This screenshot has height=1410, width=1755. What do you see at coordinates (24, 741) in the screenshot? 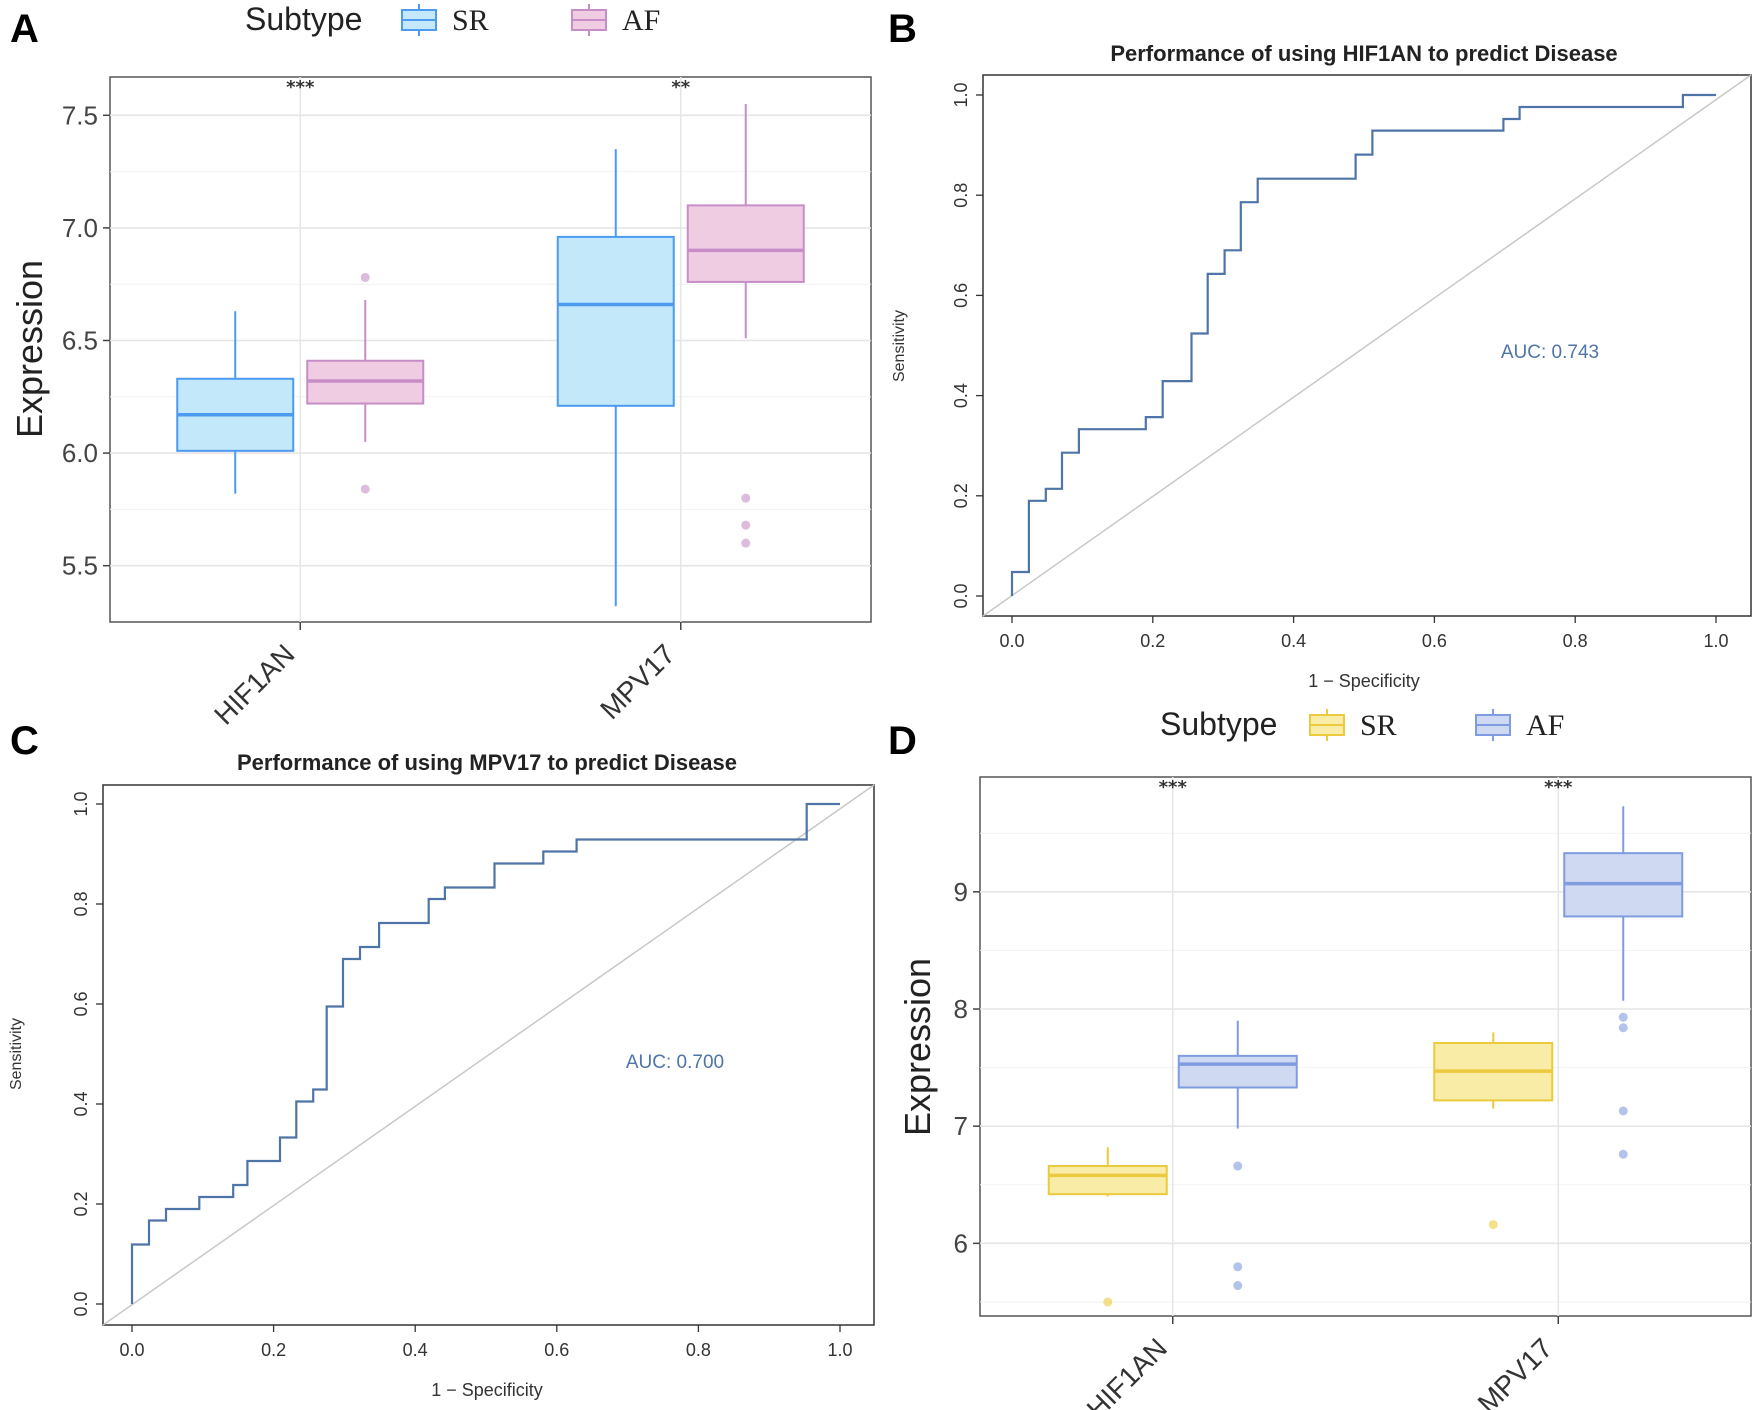
I see `panel-letter-c: C` at bounding box center [24, 741].